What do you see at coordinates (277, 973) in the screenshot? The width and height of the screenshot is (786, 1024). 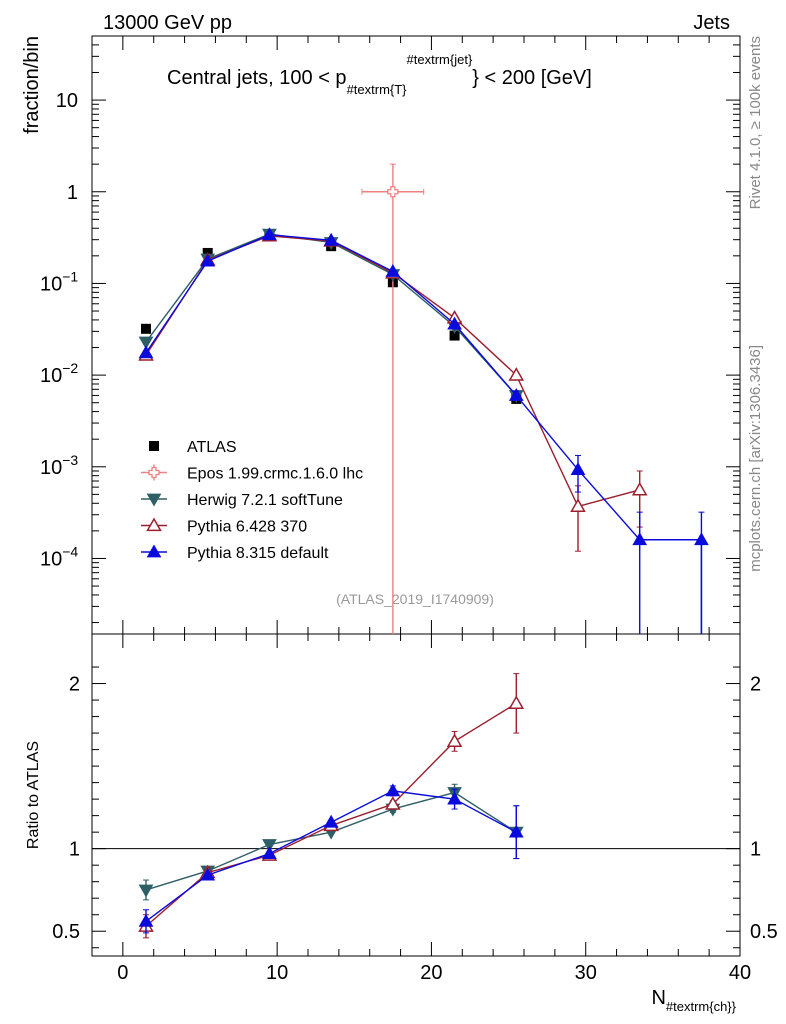 I see `x-tick-label: 10` at bounding box center [277, 973].